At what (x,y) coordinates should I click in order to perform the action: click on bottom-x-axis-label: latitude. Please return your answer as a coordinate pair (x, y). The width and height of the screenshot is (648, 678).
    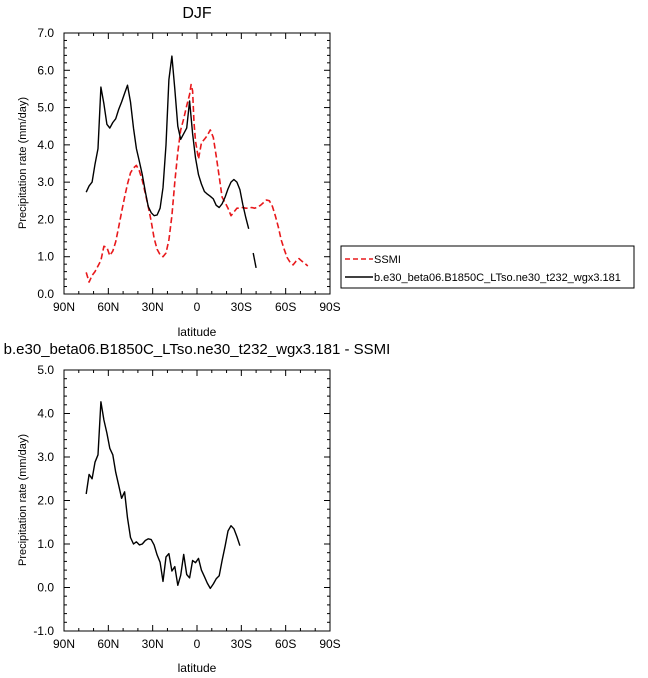
    Looking at the image, I should click on (197, 668).